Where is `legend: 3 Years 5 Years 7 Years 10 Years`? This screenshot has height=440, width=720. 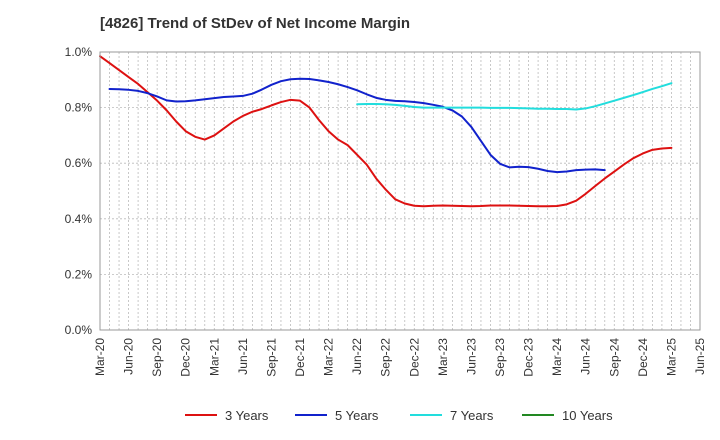
legend: 3 Years 5 Years 7 Years 10 Years is located at coordinates (399, 415).